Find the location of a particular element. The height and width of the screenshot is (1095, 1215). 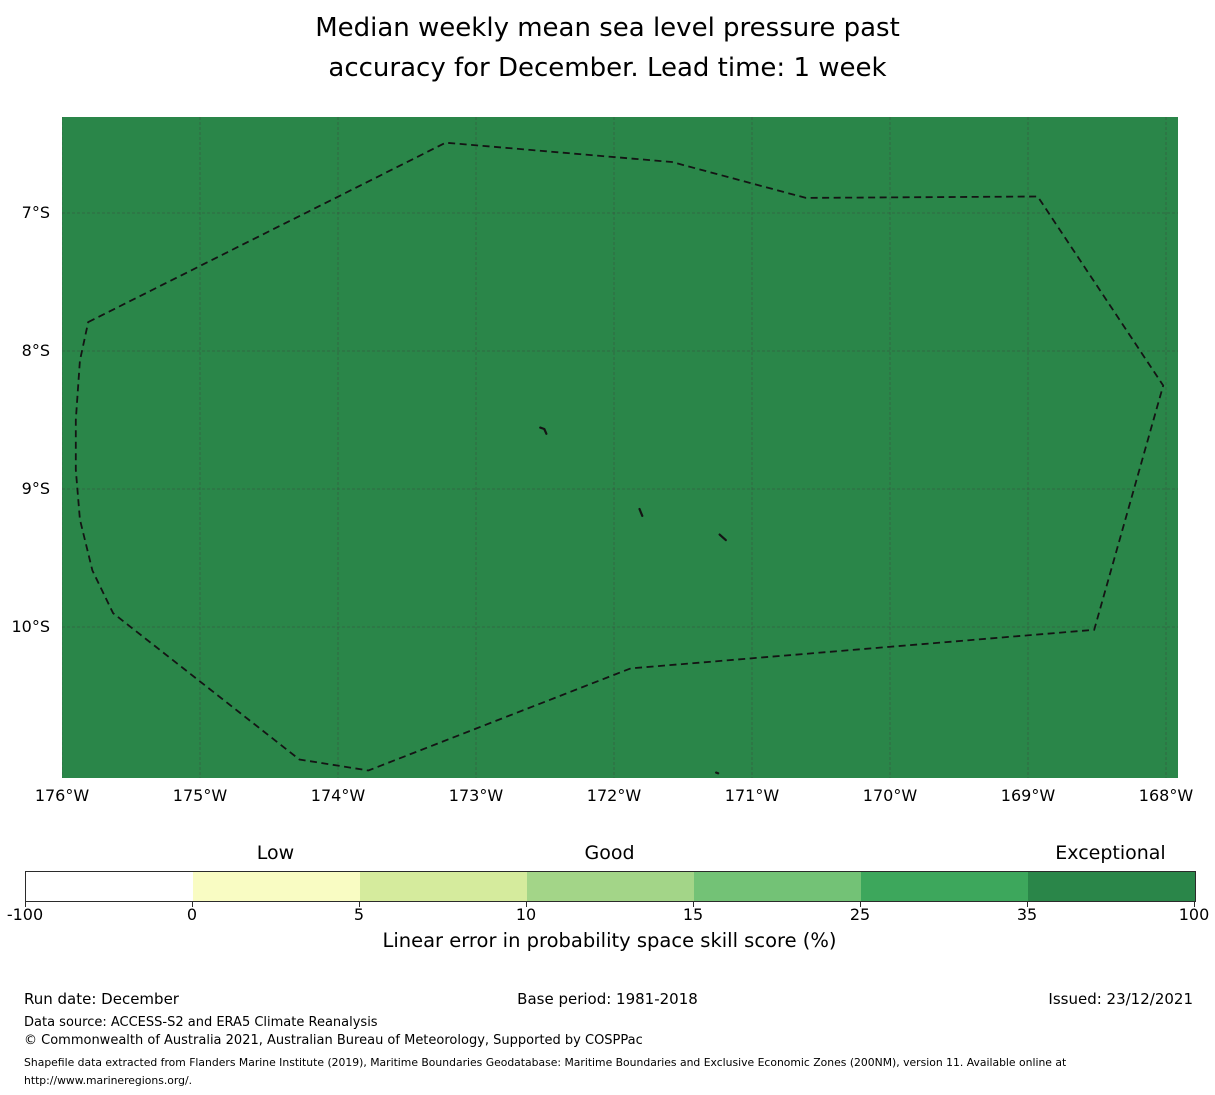

colorbar is located at coordinates (610, 886).